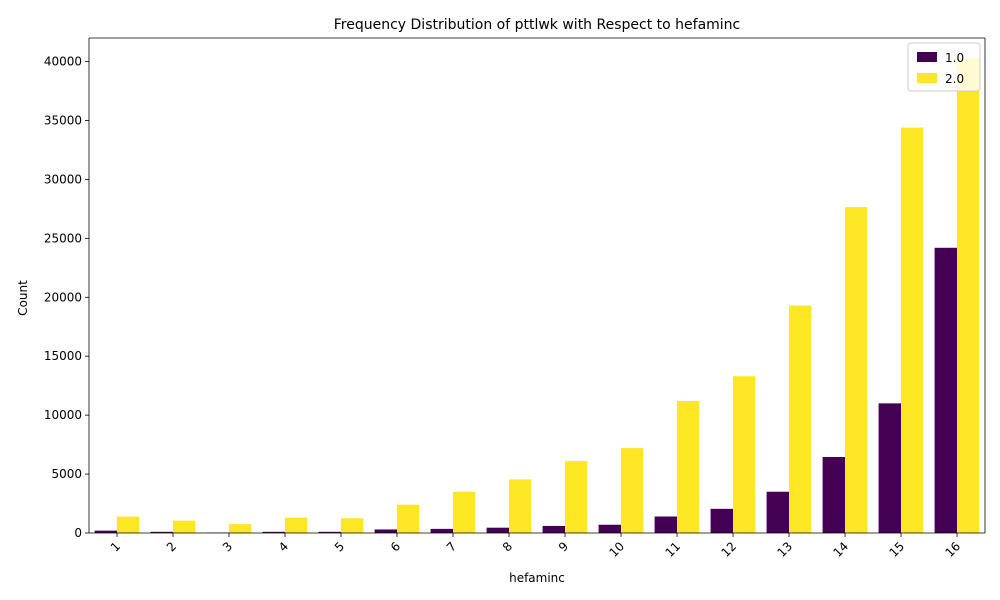 Image resolution: width=1000 pixels, height=600 pixels. What do you see at coordinates (927, 57) in the screenshot?
I see `legend-swatch-1.0` at bounding box center [927, 57].